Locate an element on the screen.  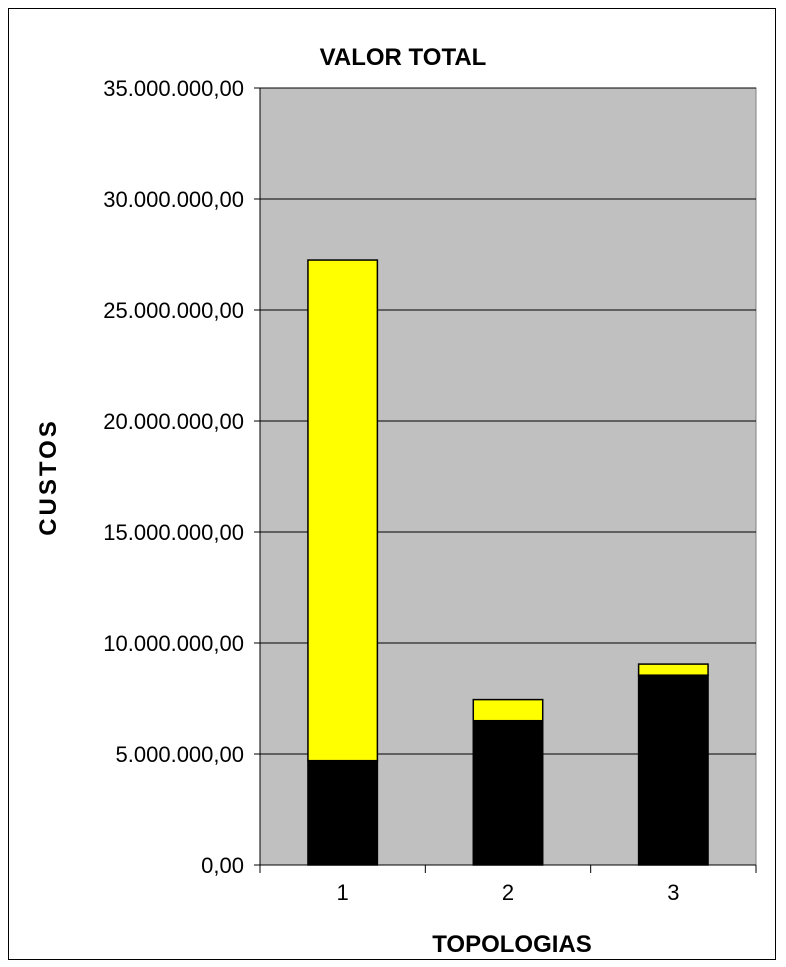
y-tick-label: 25.000.000,00 is located at coordinates (173, 310).